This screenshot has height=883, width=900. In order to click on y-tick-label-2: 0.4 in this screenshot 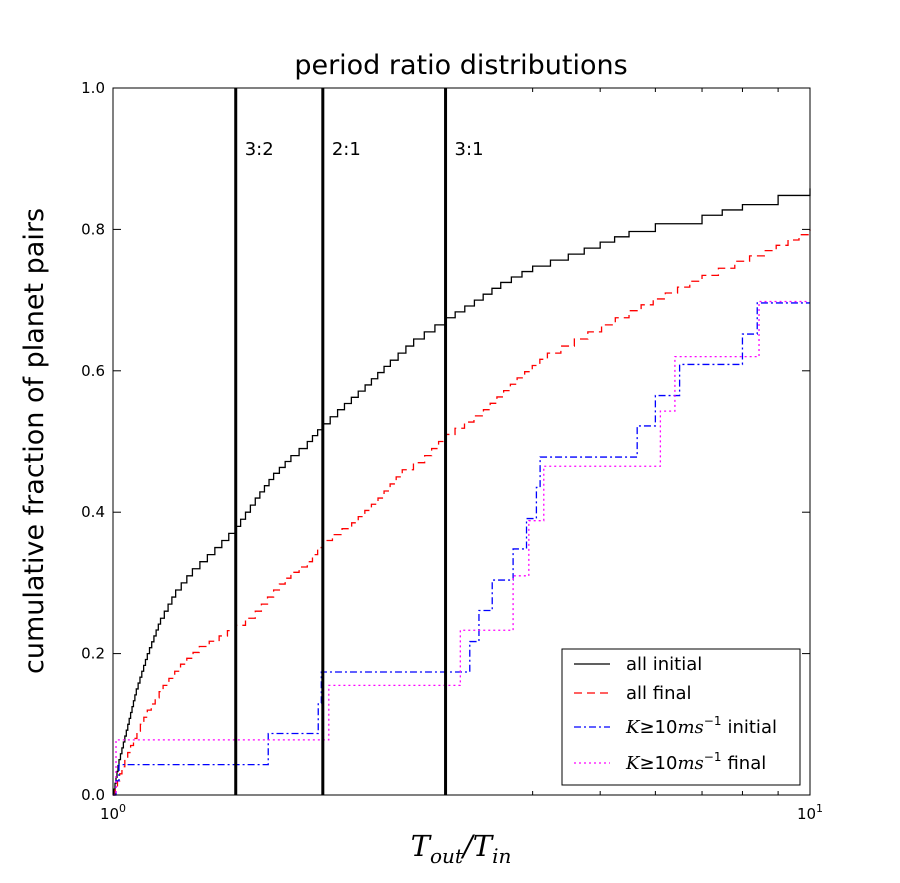, I will do `click(93, 512)`.